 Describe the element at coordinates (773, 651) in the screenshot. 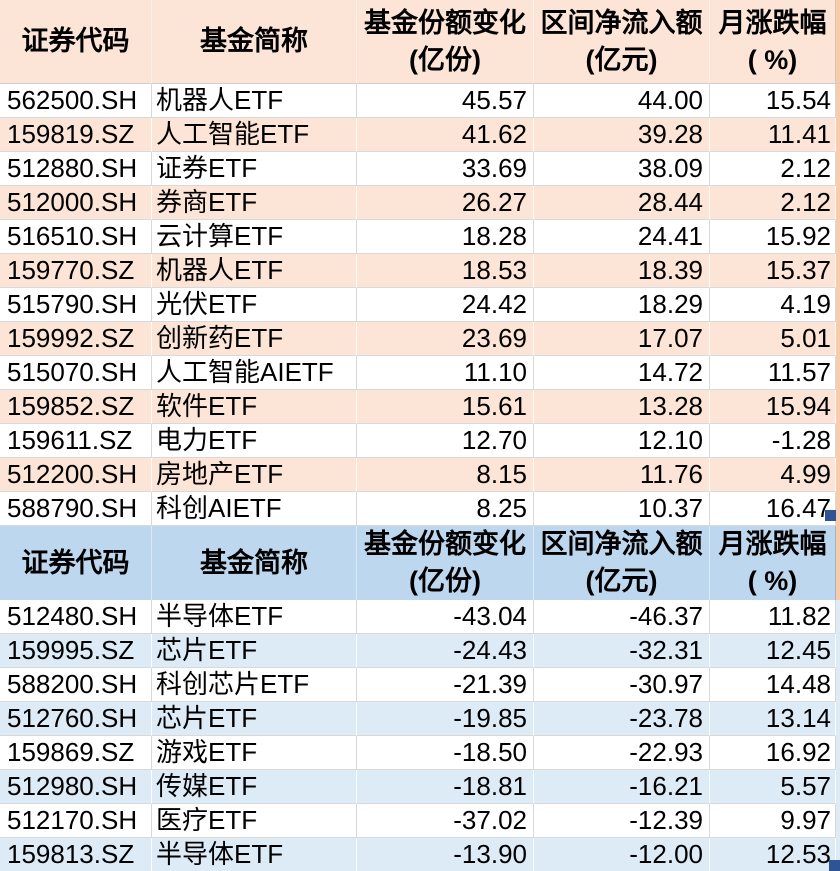

I see `cell-monthly-change: 12.45` at that location.